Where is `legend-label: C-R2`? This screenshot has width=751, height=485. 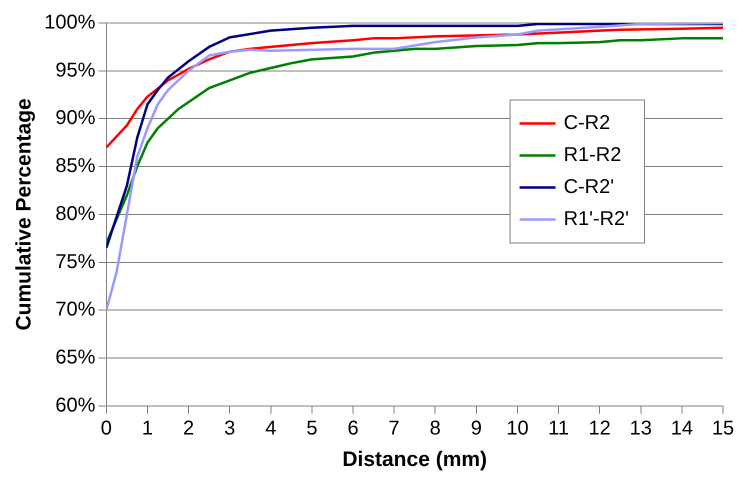 legend-label: C-R2 is located at coordinates (587, 123).